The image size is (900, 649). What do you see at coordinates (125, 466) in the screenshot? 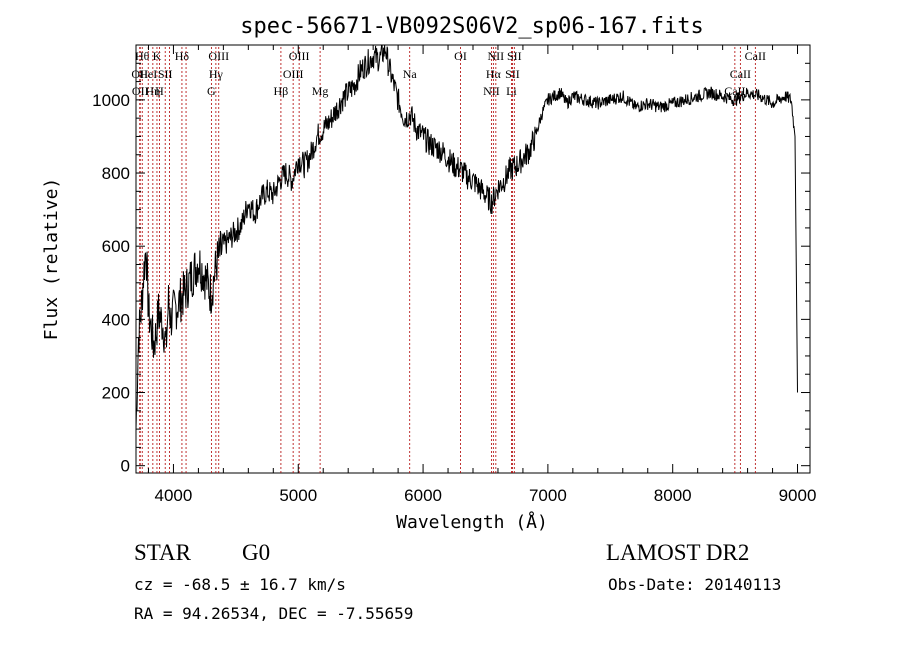
I see `y-tick-label: 0` at bounding box center [125, 466].